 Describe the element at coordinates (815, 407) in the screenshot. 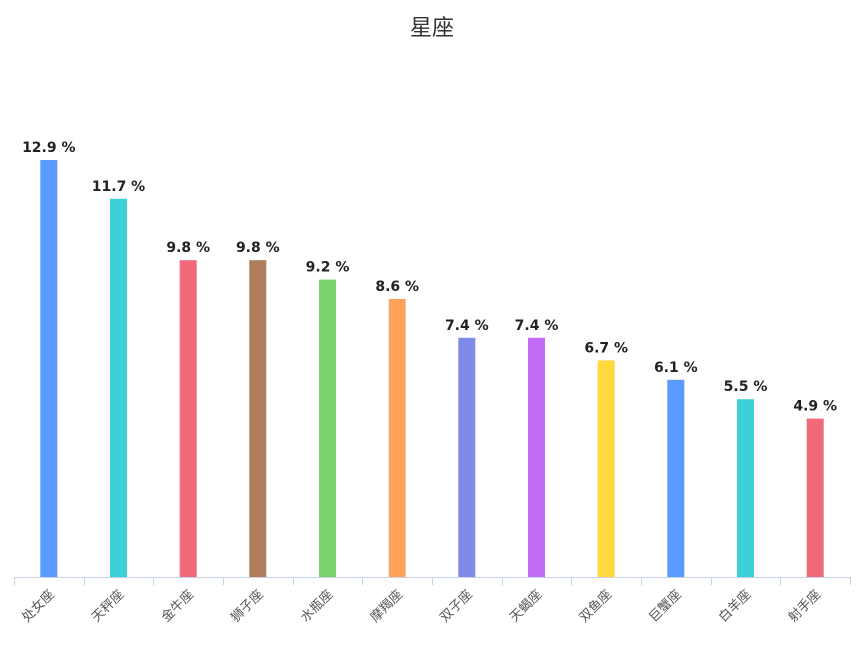

I see `bar-value-label: 4.9 %` at that location.